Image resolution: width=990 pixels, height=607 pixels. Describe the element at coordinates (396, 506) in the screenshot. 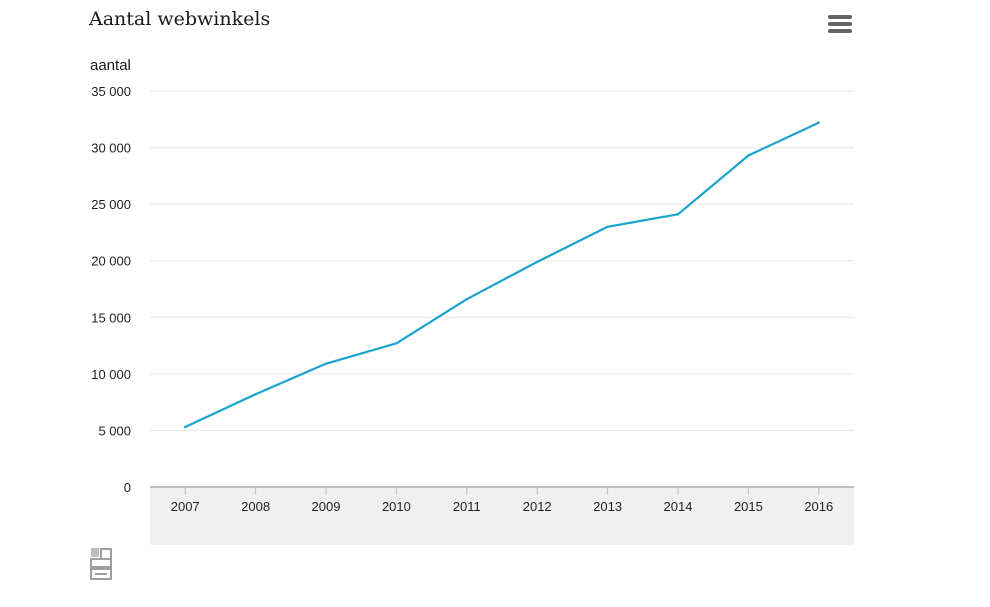

I see `x-tick-label: 2010` at that location.